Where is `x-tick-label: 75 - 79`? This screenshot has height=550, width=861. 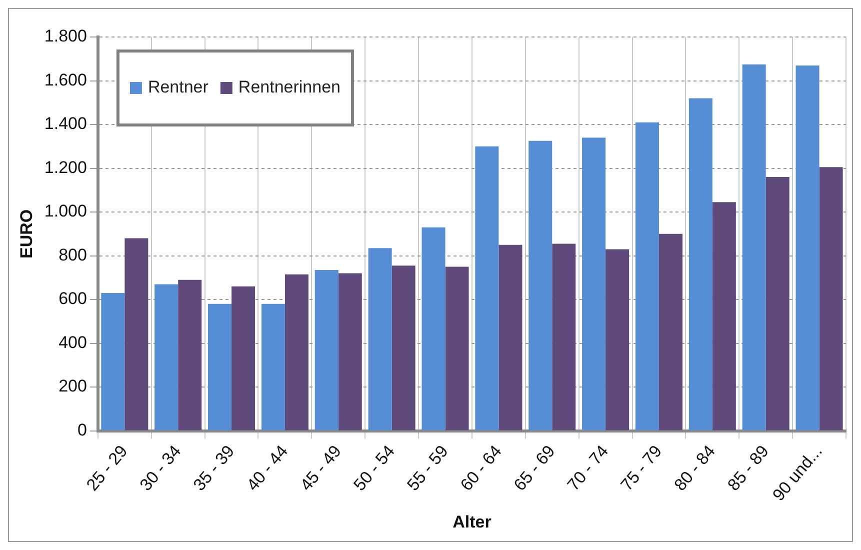 x-tick-label: 75 - 79 is located at coordinates (641, 468).